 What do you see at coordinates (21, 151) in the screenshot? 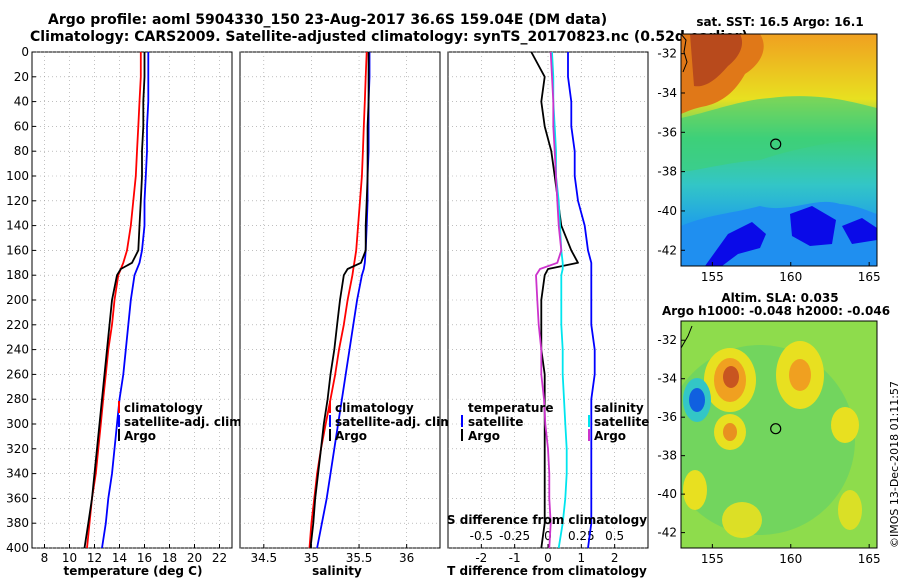
I see `y-tick-label: 80` at bounding box center [21, 151].